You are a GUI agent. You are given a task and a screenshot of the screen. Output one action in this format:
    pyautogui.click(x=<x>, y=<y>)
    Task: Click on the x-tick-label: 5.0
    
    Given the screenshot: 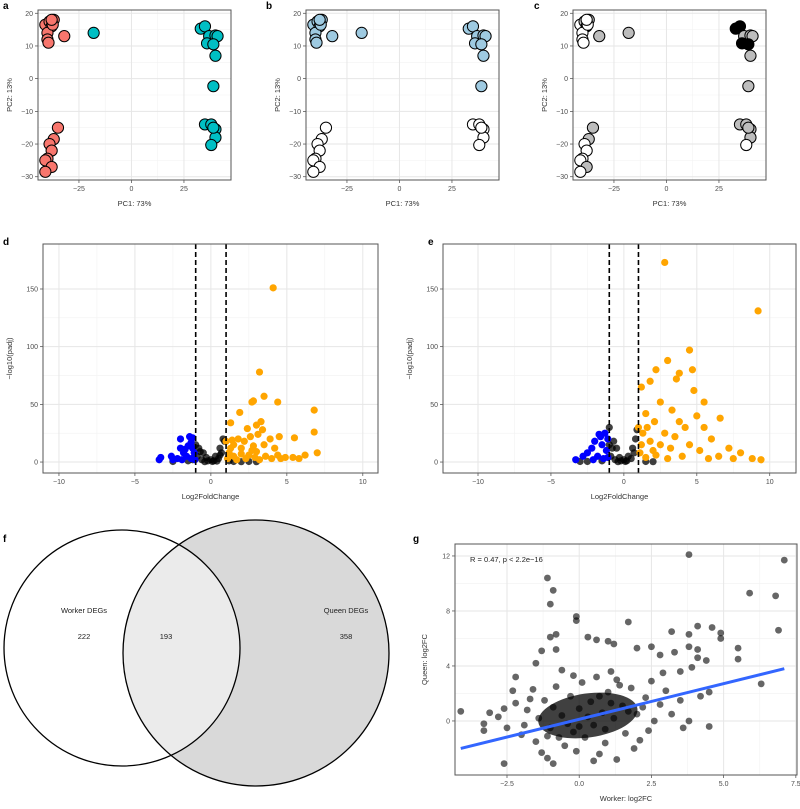 What is the action you would take?
    pyautogui.click(x=724, y=784)
    